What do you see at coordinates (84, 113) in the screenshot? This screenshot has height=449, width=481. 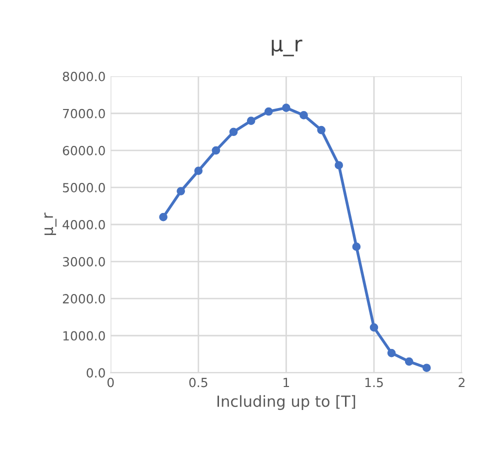 I see `y-tick-label: 7000.0` at bounding box center [84, 113].